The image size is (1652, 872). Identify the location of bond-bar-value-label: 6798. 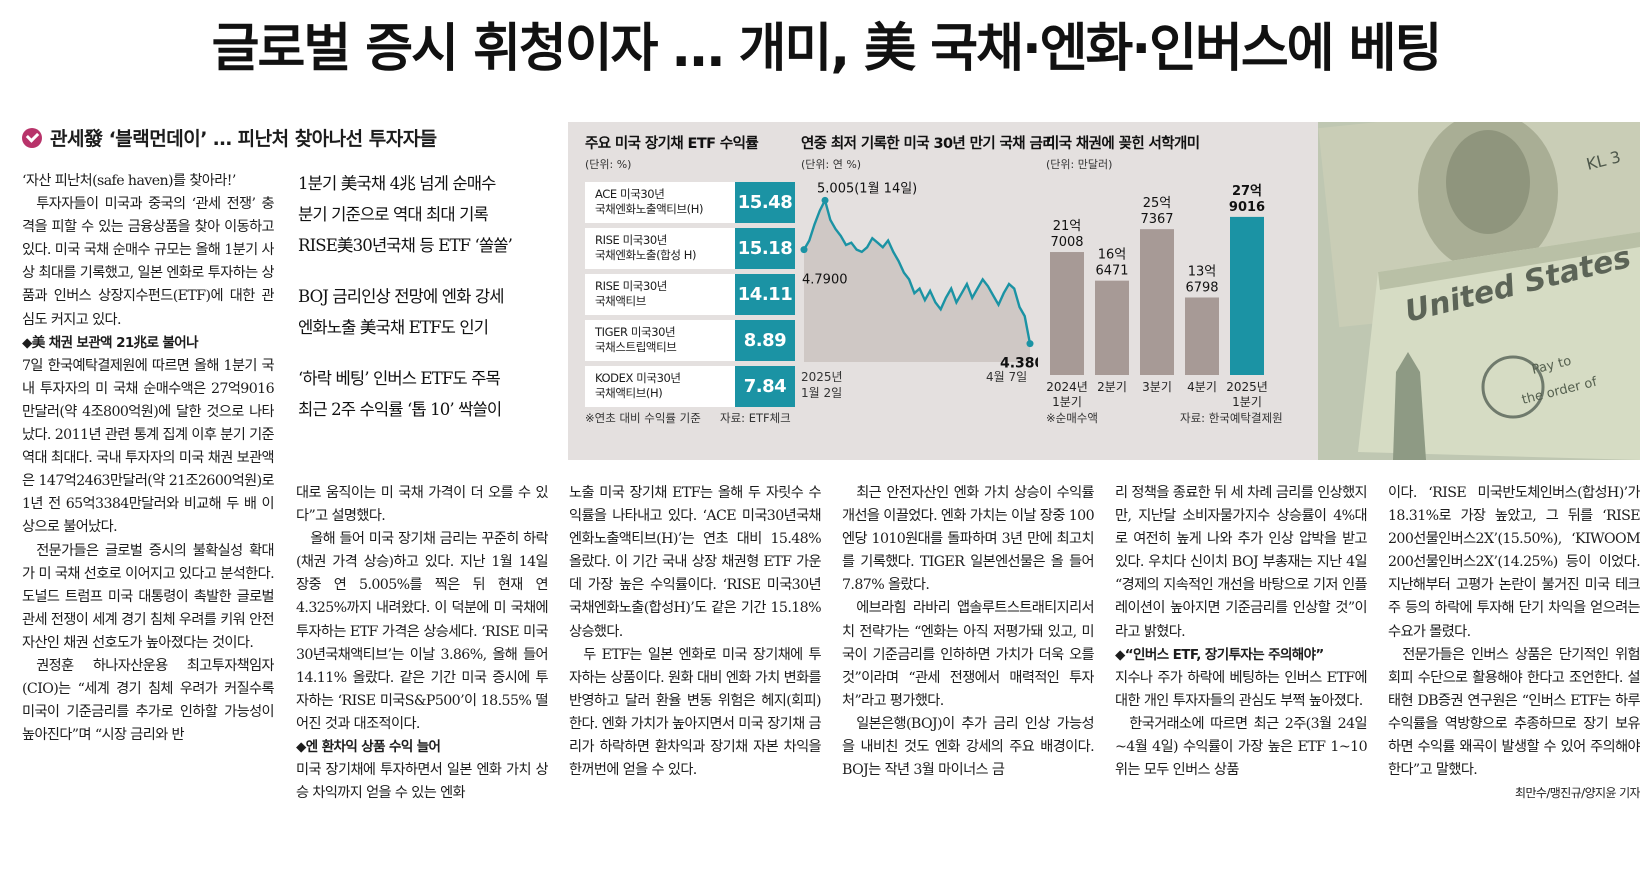
(1201, 287).